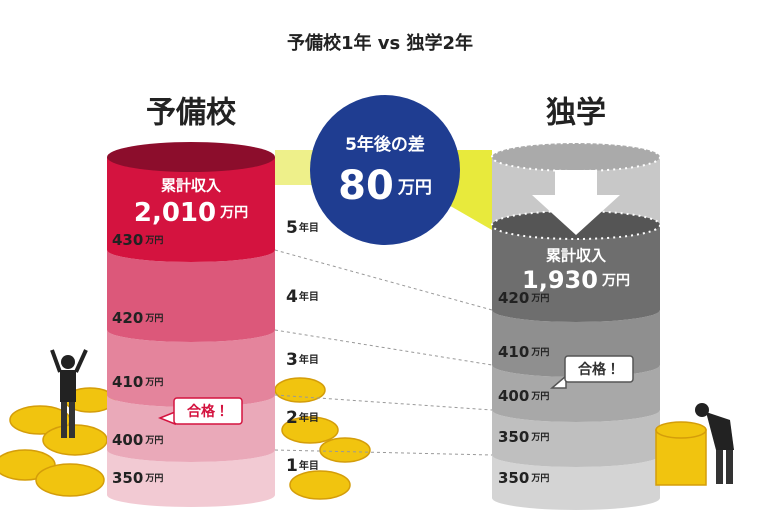  I want to click on stack, so click(681, 457).